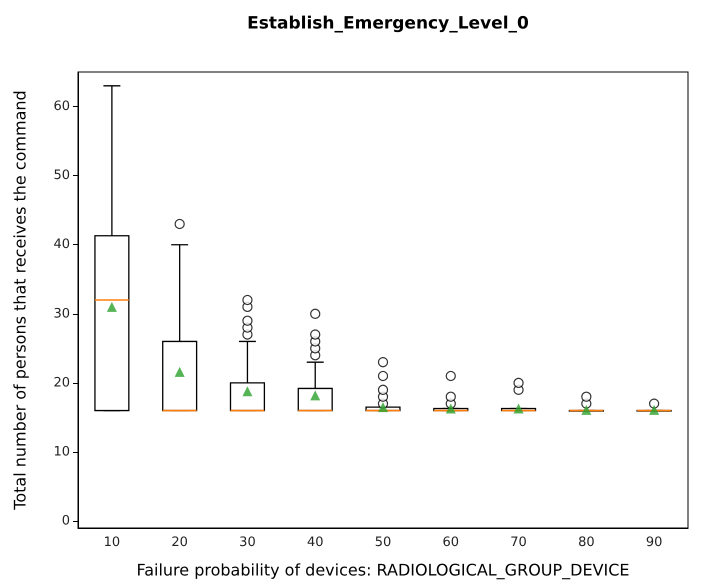 The height and width of the screenshot is (587, 702). Describe the element at coordinates (315, 542) in the screenshot. I see `x-tick-label: 40` at that location.